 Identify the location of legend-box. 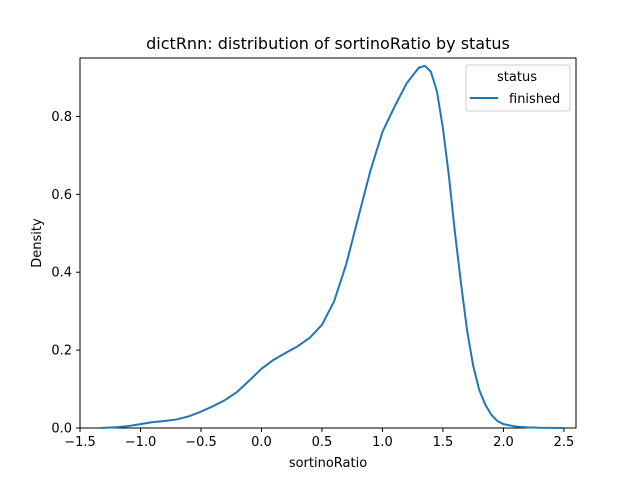
(518, 88).